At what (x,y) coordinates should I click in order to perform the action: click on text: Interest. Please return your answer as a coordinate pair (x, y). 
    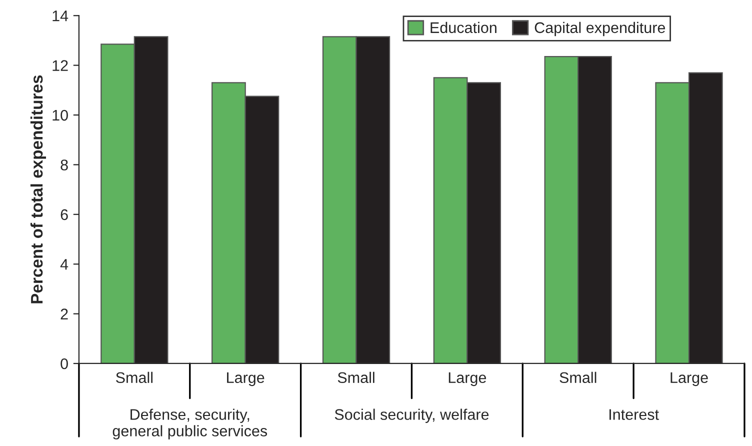
    Looking at the image, I should click on (634, 414).